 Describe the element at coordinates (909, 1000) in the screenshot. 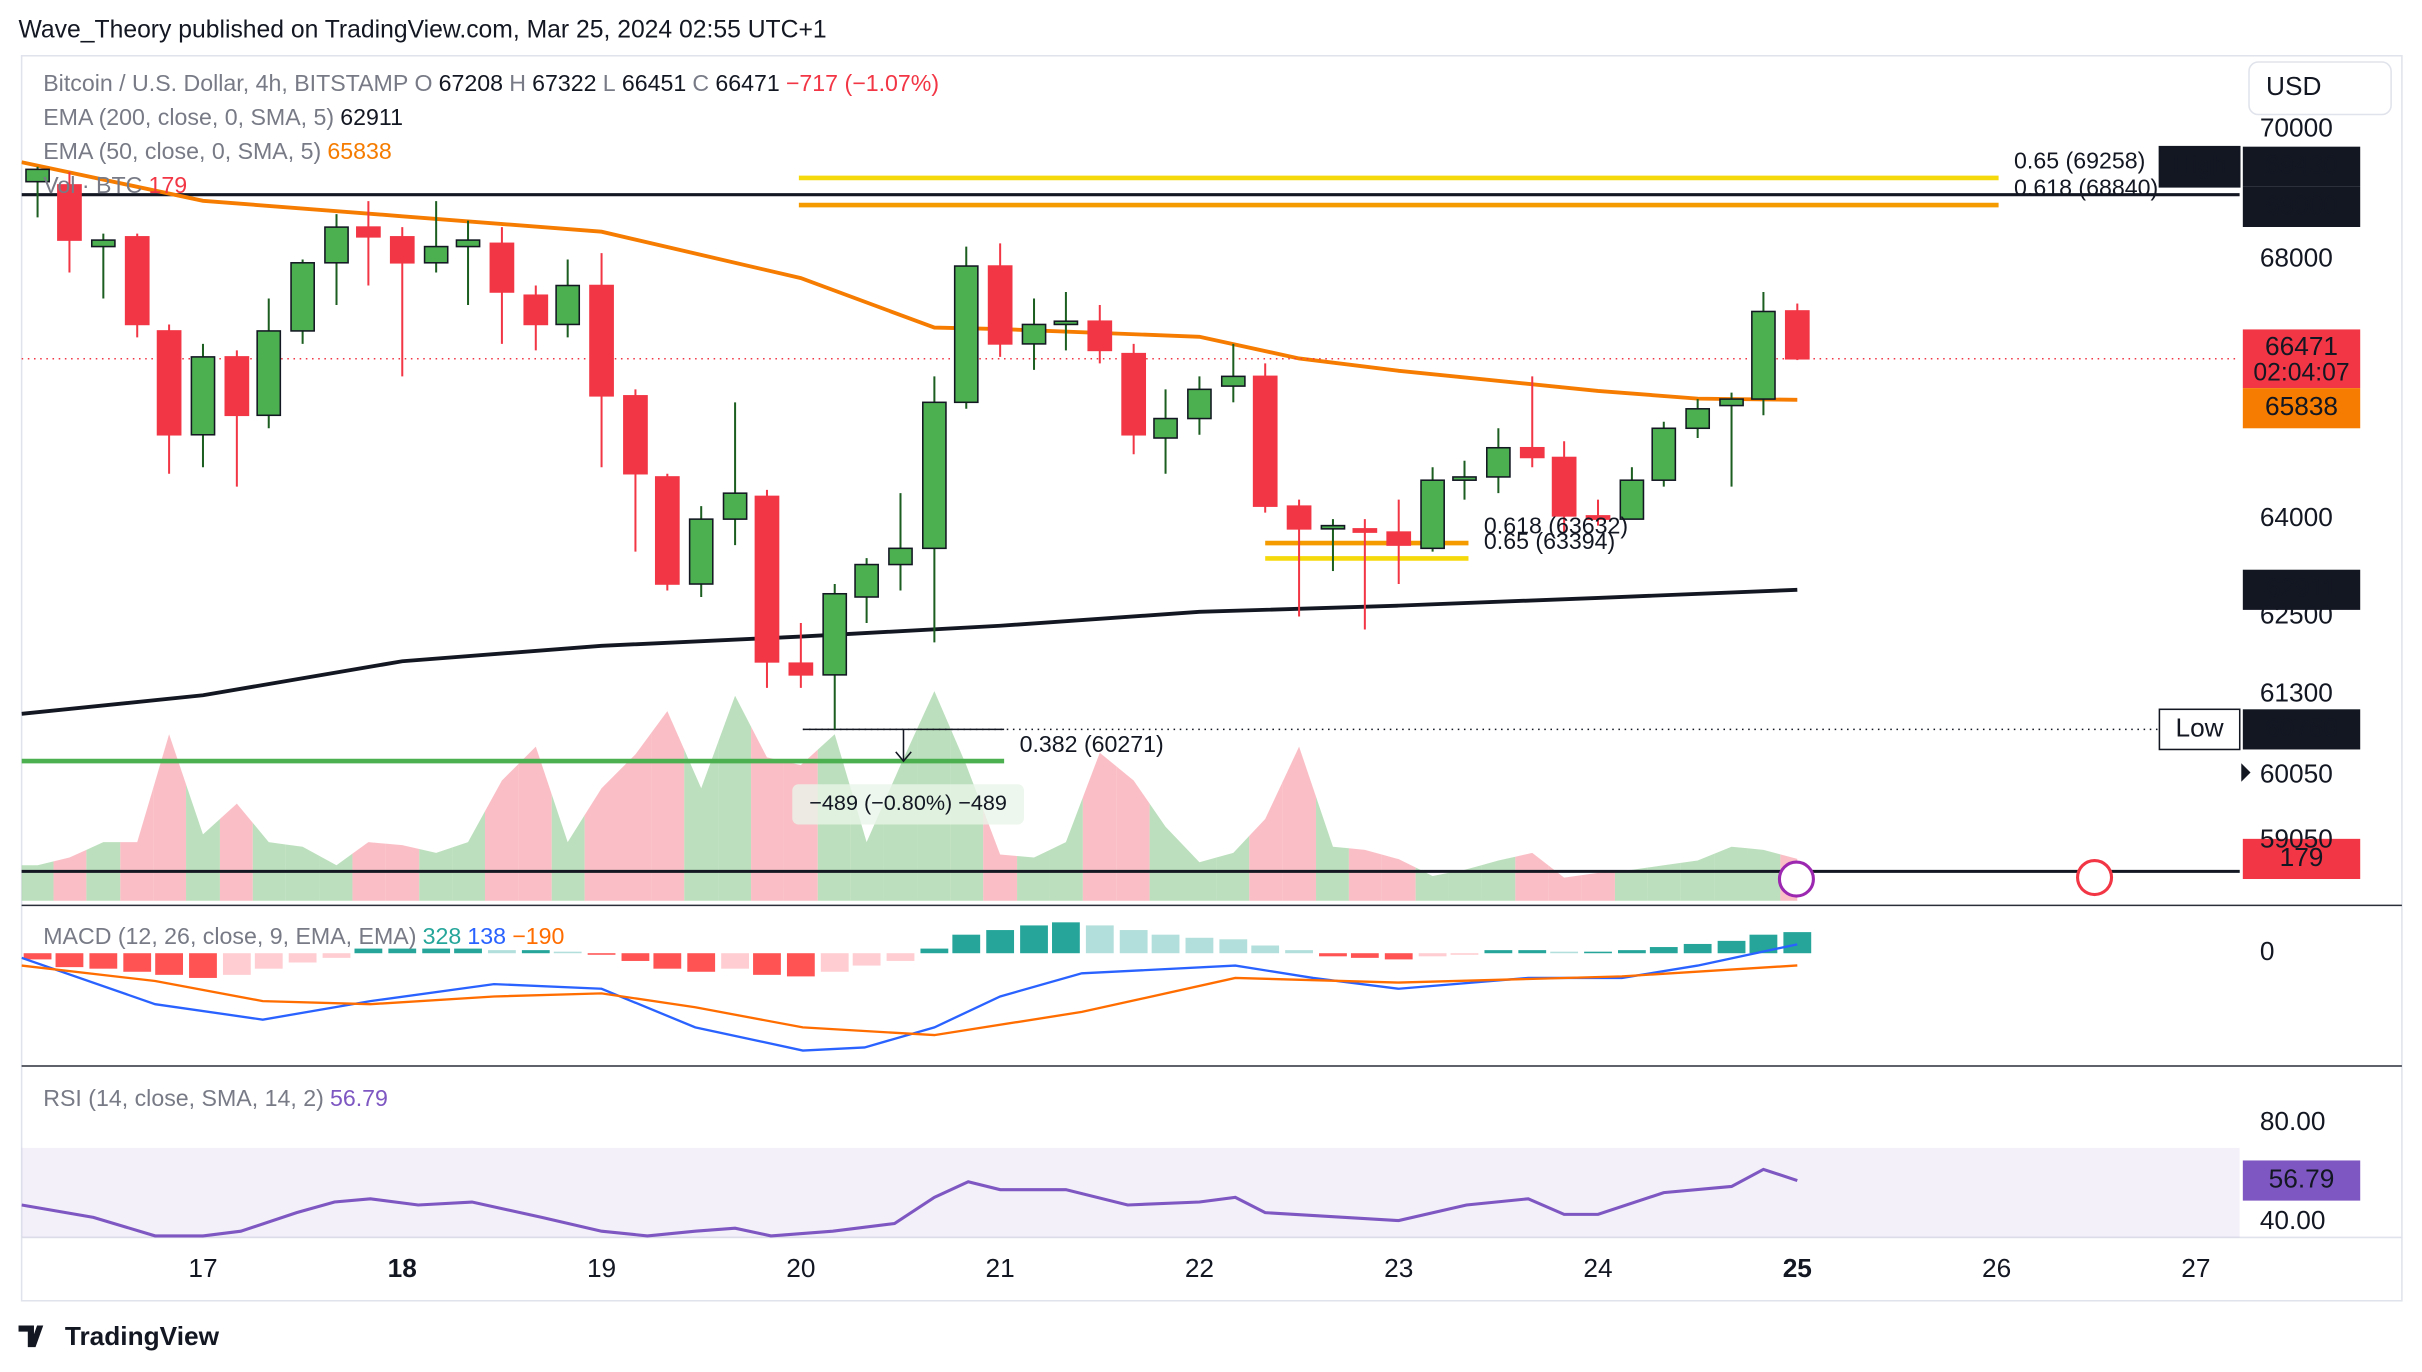

I see `signal-line` at that location.